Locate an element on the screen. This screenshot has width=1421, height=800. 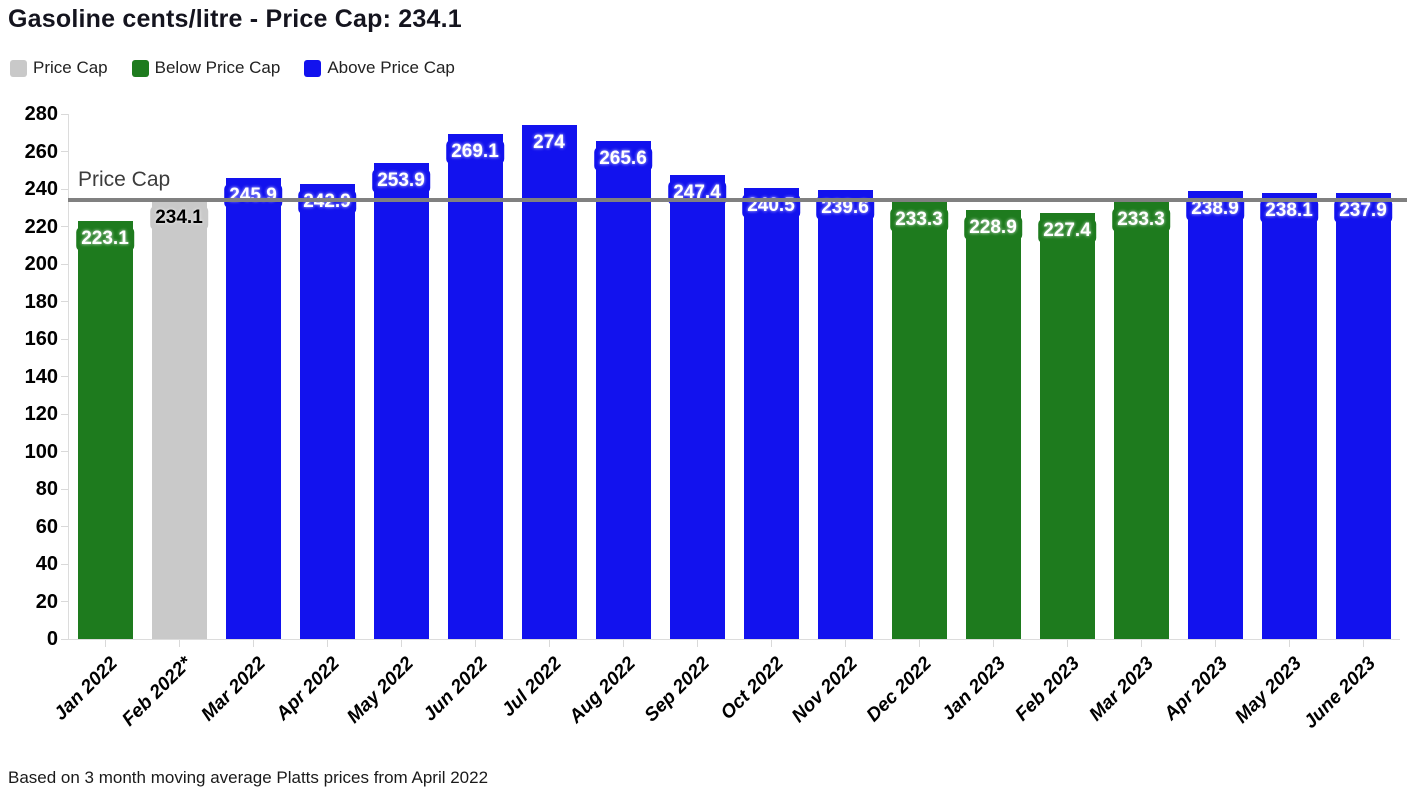
bar-value-label: 269.1 is located at coordinates (475, 152).